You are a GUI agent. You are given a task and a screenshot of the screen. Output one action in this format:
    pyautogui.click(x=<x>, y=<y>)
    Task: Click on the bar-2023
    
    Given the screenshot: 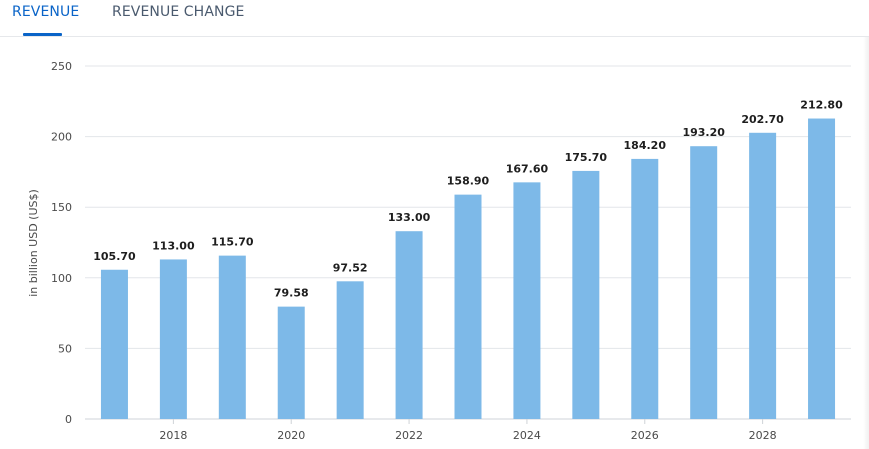 What is the action you would take?
    pyautogui.click(x=468, y=306)
    